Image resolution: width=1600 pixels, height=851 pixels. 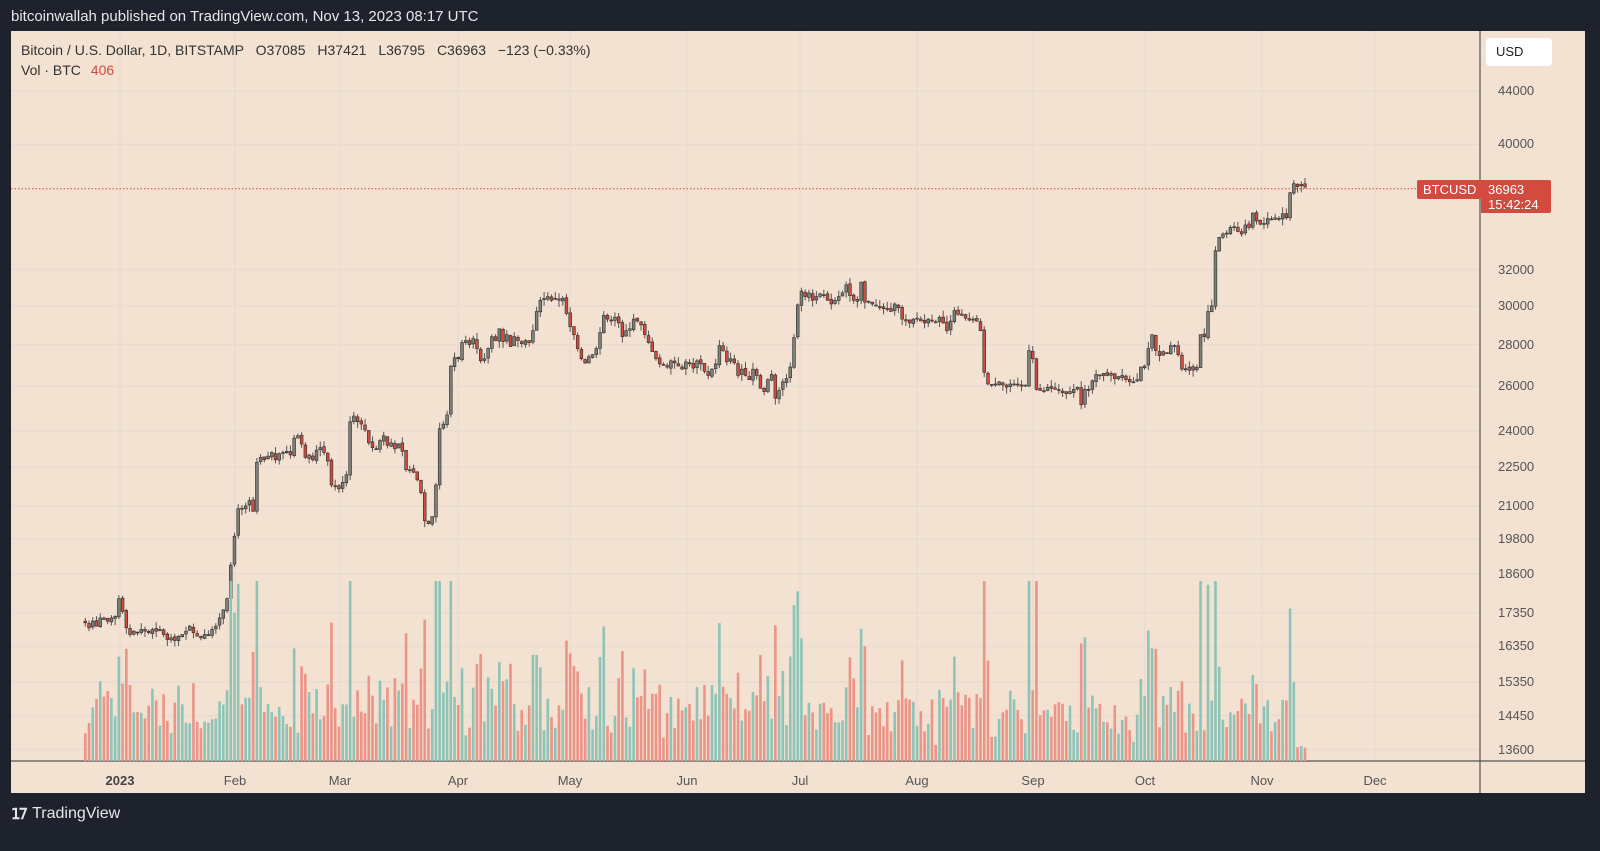 What do you see at coordinates (1450, 189) in the screenshot?
I see `symbol-price-tag: BTCUSD` at bounding box center [1450, 189].